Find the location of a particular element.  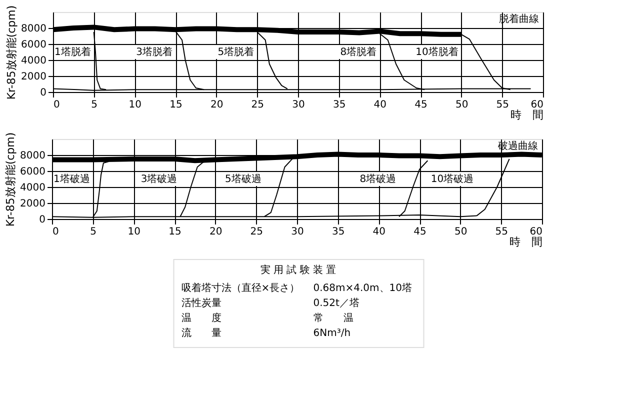

annotation: 3塔破過 is located at coordinates (159, 179).